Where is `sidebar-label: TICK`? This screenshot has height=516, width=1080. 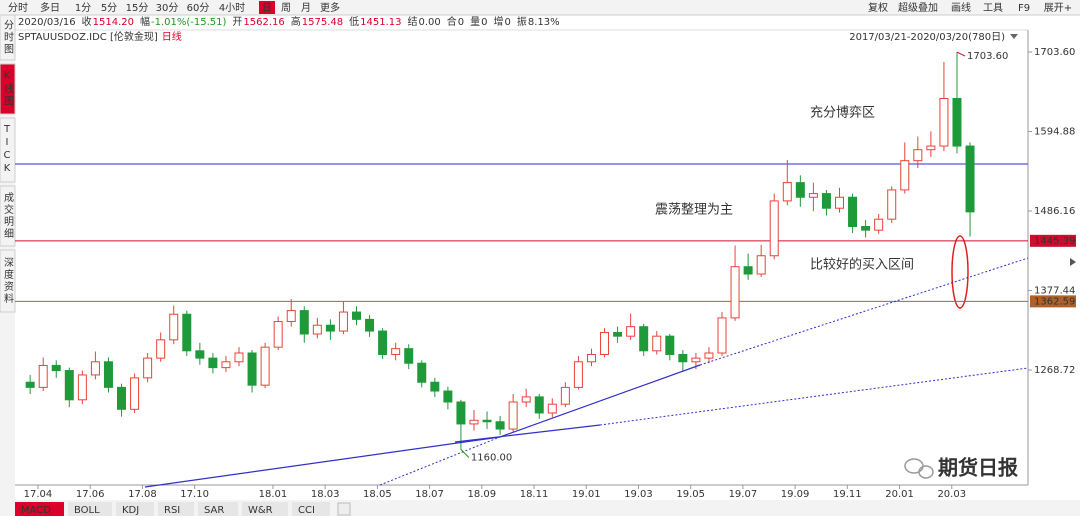
sidebar-label: TICK is located at coordinates (7, 150).